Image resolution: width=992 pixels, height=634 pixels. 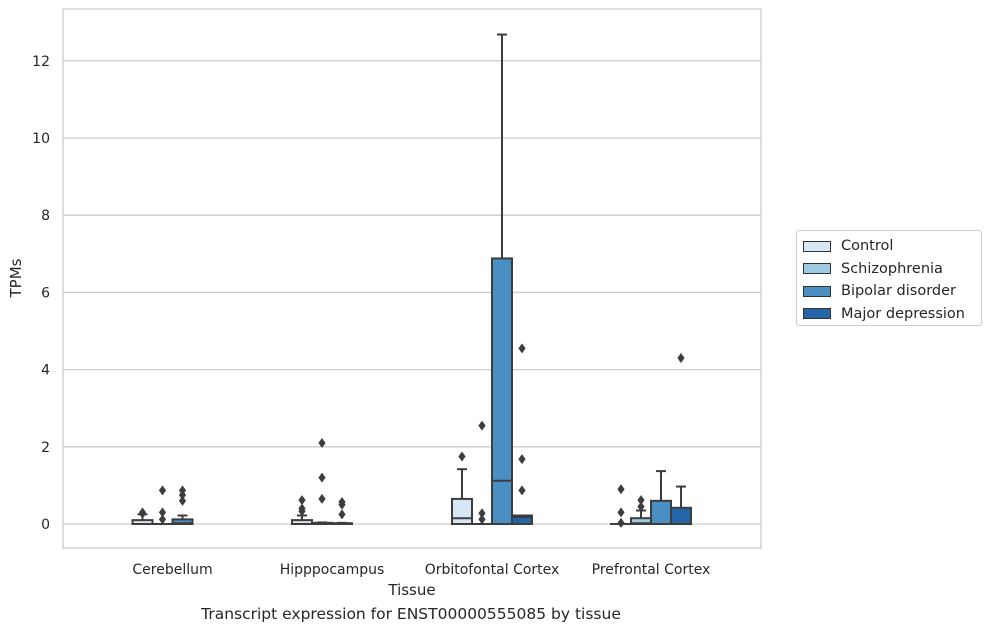 What do you see at coordinates (45, 525) in the screenshot?
I see `y-tick-label-0: 0` at bounding box center [45, 525].